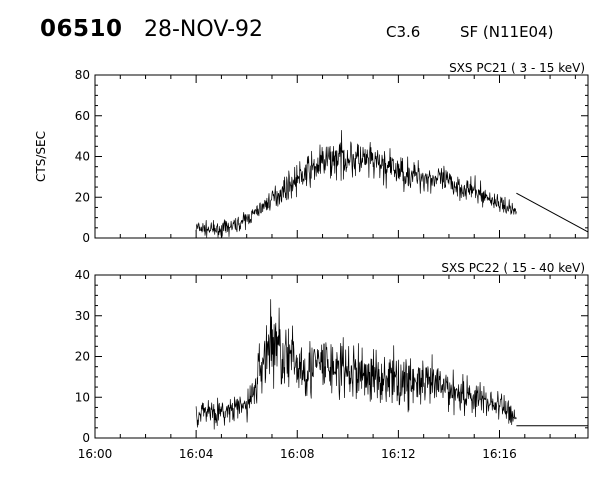 This screenshot has width=600, height=480. I want to click on flare-class: C3.6, so click(403, 32).